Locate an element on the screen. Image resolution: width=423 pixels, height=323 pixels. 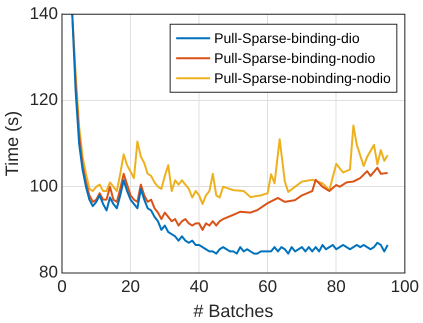
y-tick-label: 140 is located at coordinates (44, 13).